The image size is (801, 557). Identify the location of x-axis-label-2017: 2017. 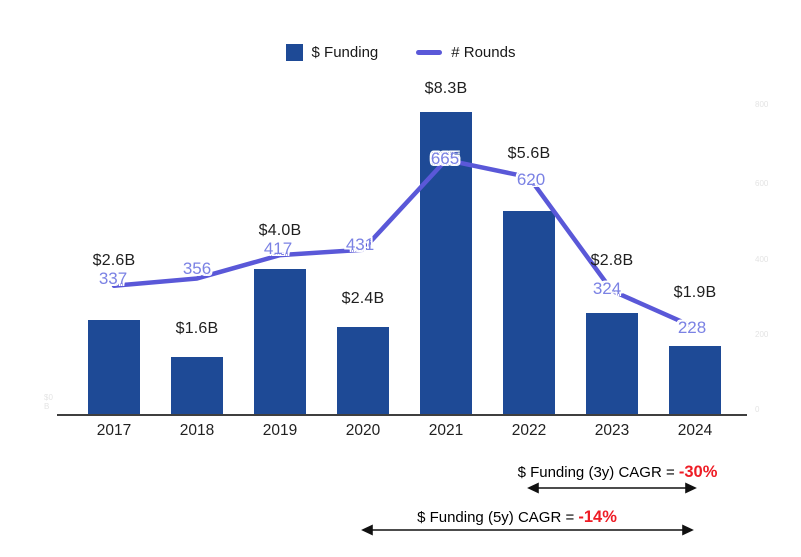
(114, 430).